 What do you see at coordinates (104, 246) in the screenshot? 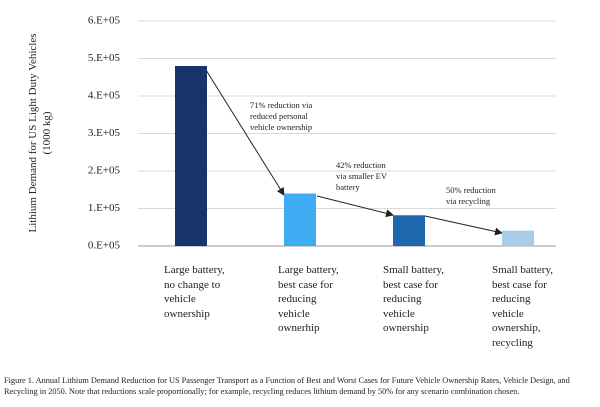
I see `y-tick-label: 0.E+05` at bounding box center [104, 246].